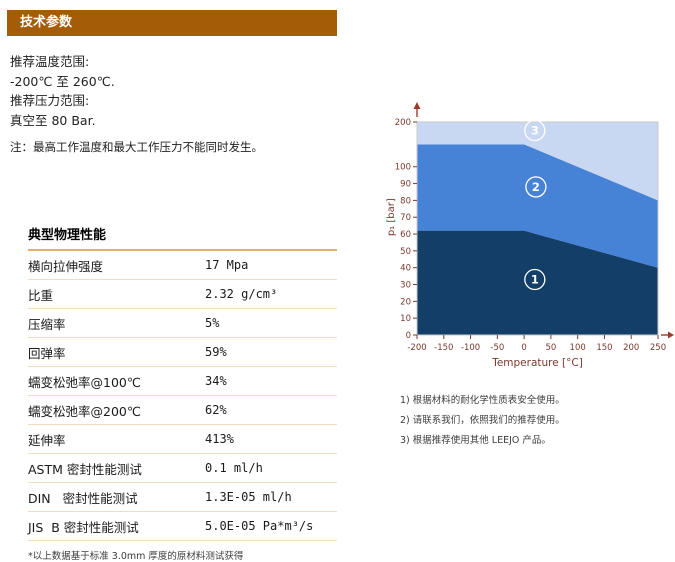  I want to click on table-row: 蠕变松弛率@100℃ 34%, so click(182, 381).